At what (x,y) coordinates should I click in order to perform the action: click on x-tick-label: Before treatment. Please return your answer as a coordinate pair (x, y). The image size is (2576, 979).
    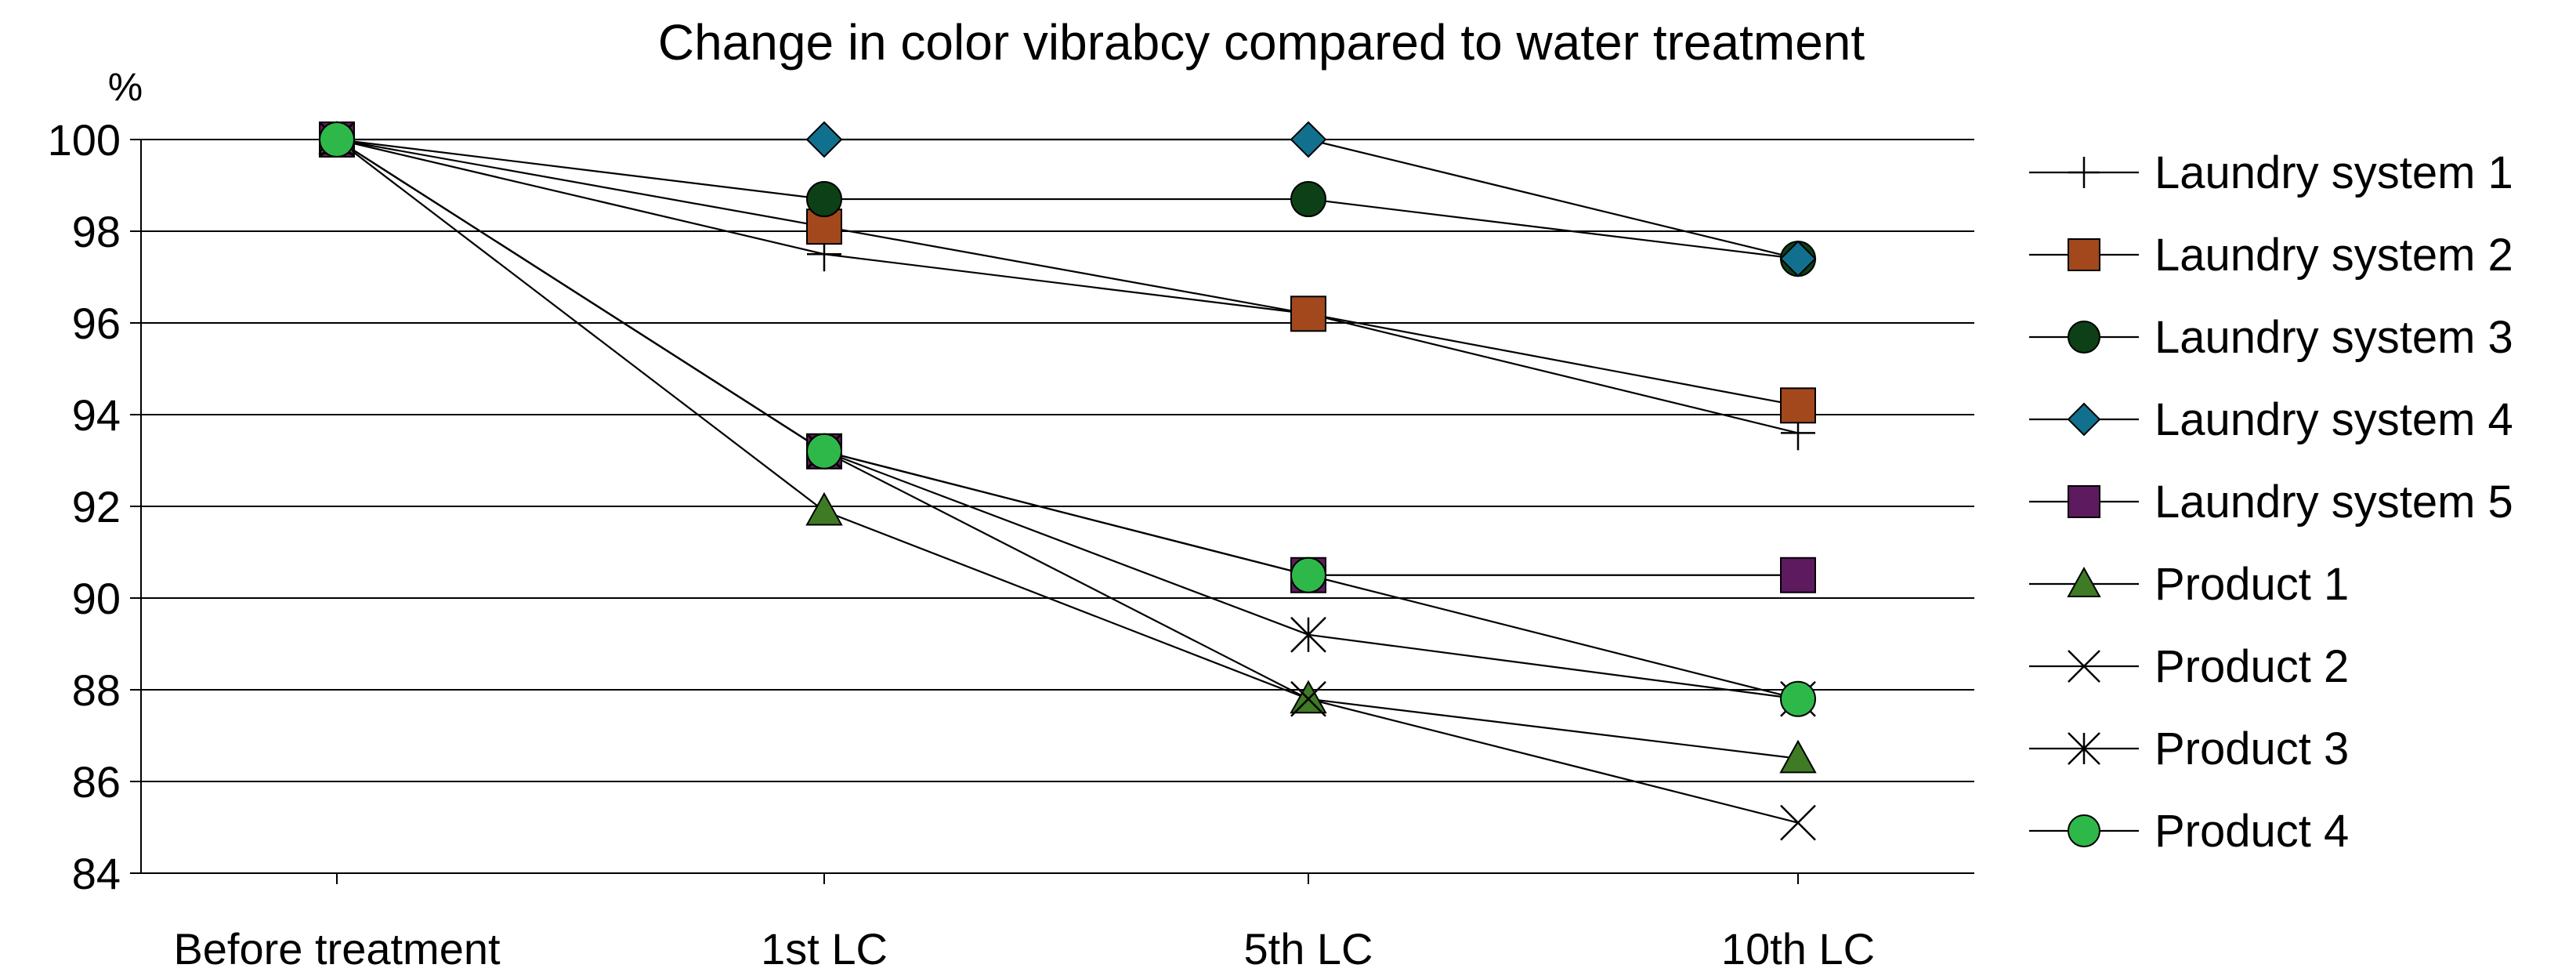
    Looking at the image, I should click on (337, 949).